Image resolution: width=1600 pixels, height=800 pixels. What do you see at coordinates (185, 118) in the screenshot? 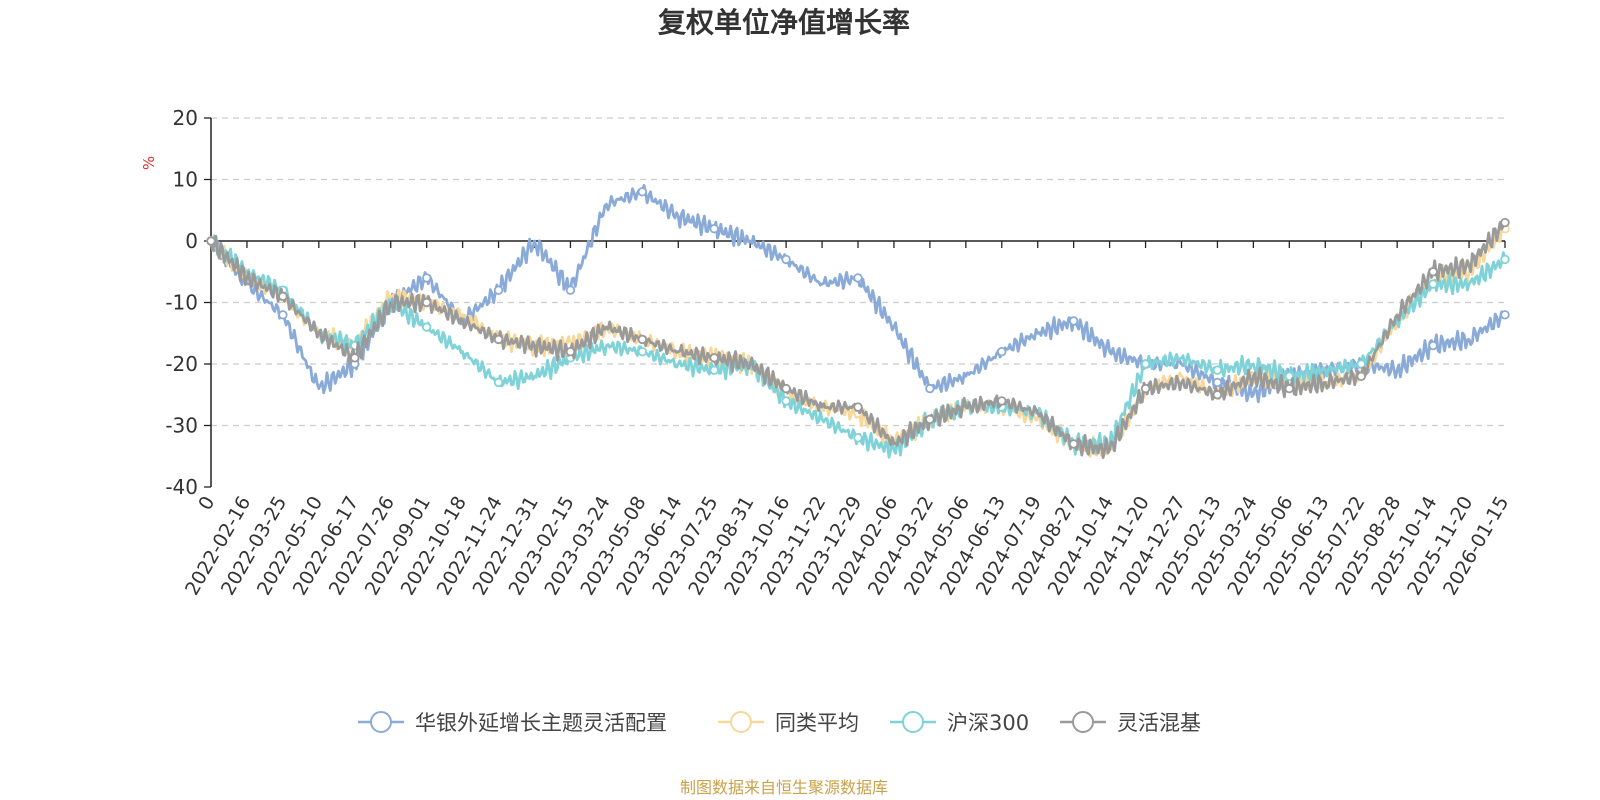
I see `y-tick-label: 20` at bounding box center [185, 118].